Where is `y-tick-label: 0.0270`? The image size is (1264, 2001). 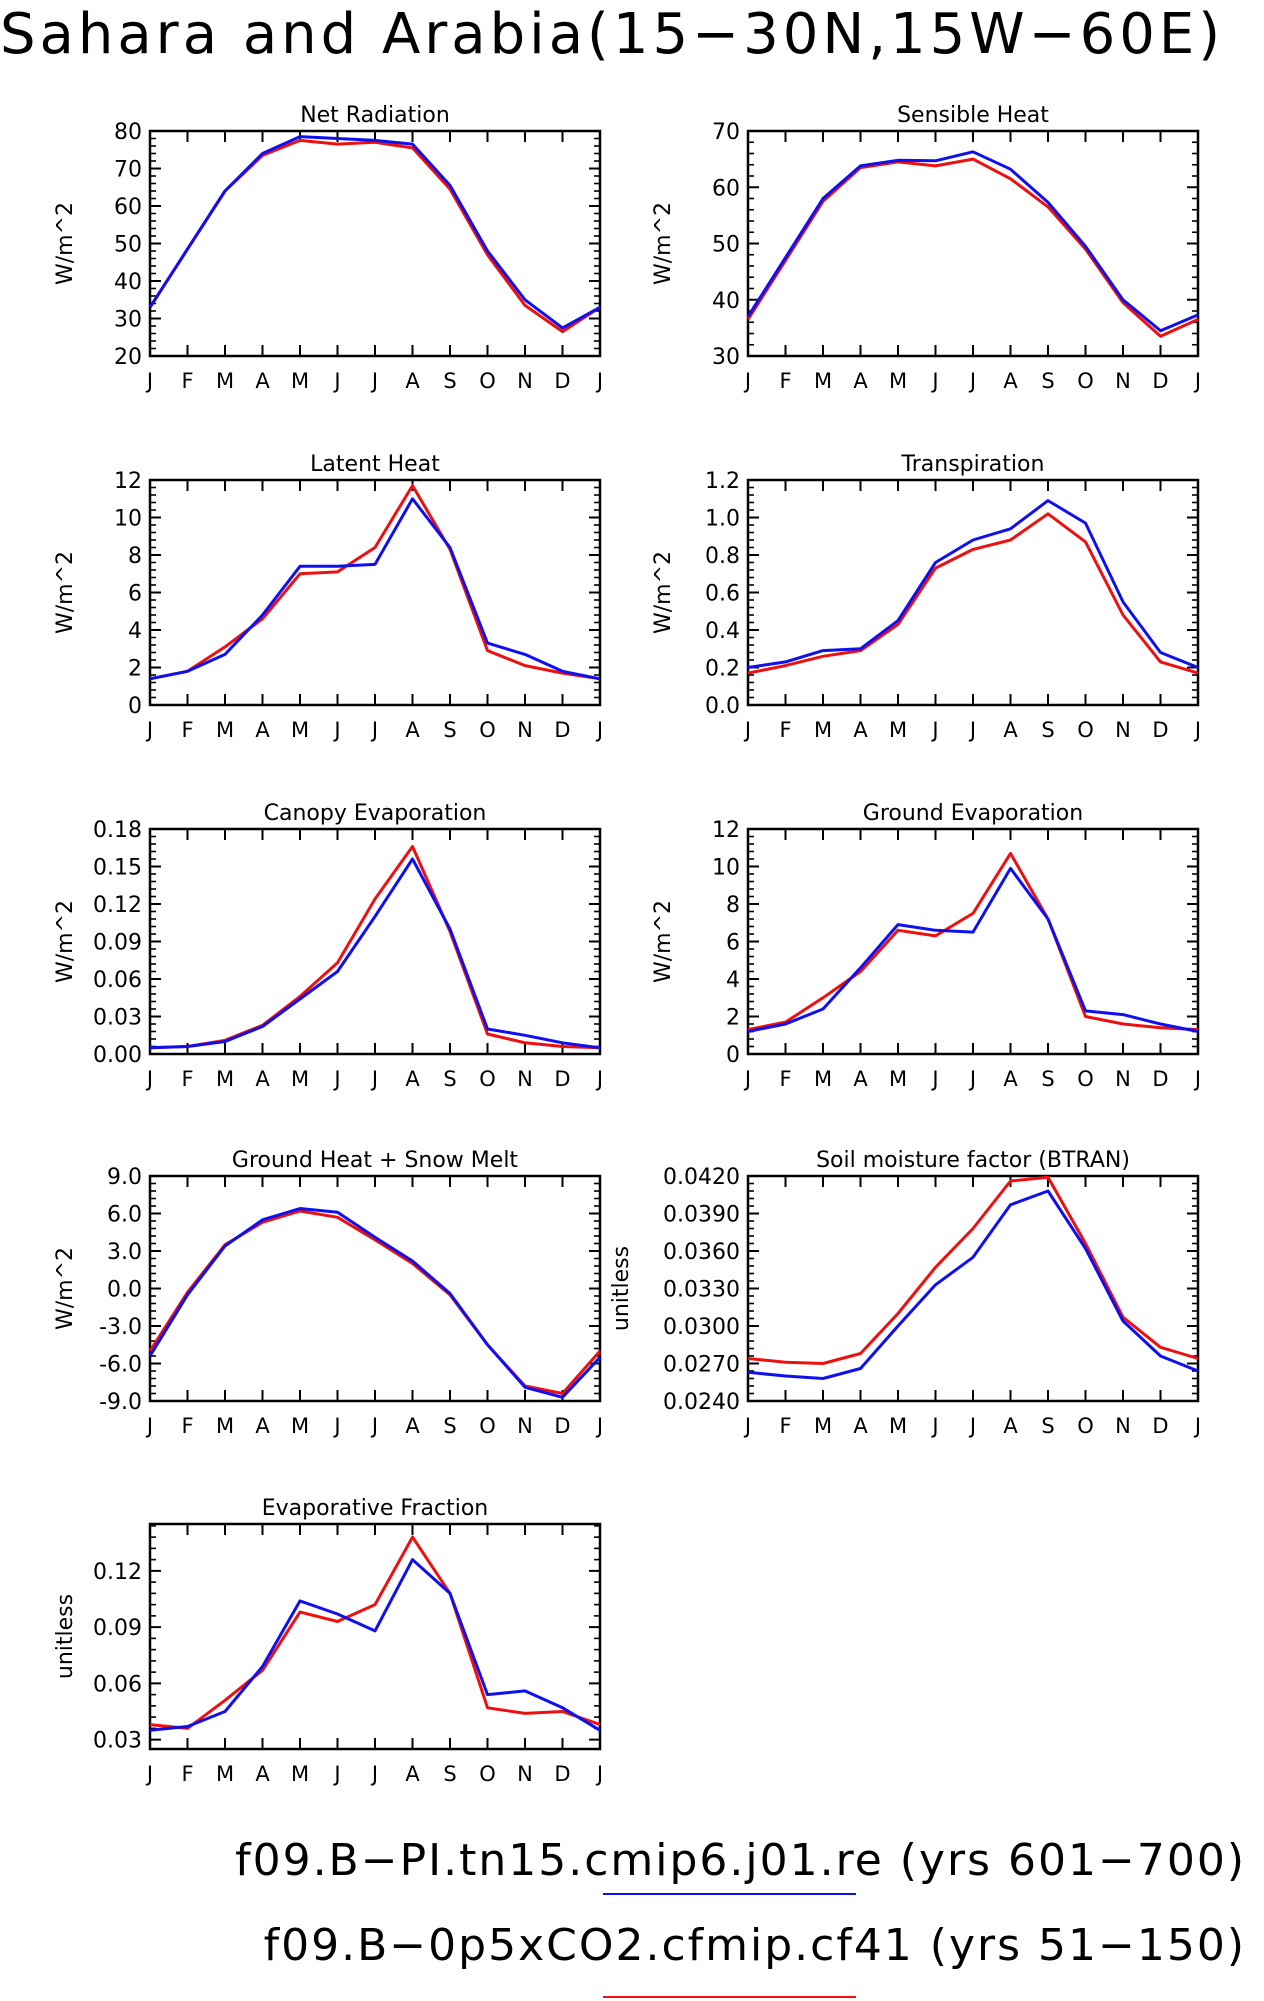
y-tick-label: 0.0270 is located at coordinates (701, 1365).